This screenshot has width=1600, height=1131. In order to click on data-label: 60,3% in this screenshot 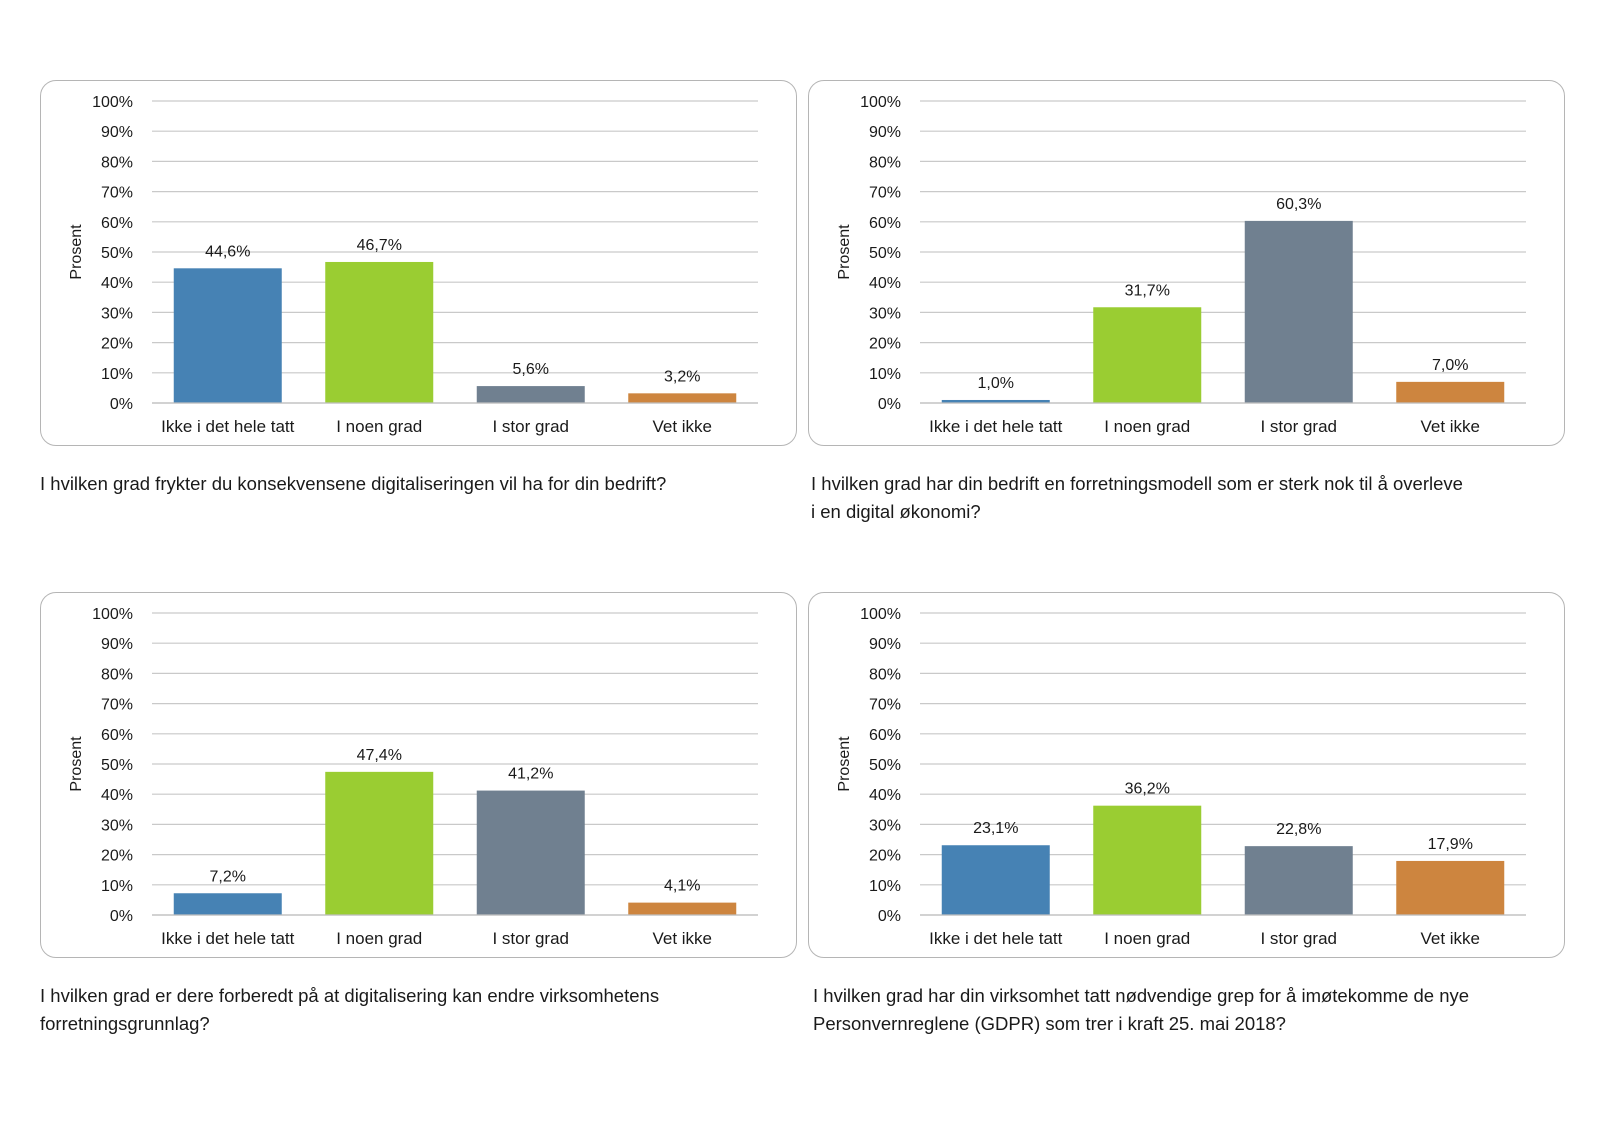, I will do `click(1298, 204)`.